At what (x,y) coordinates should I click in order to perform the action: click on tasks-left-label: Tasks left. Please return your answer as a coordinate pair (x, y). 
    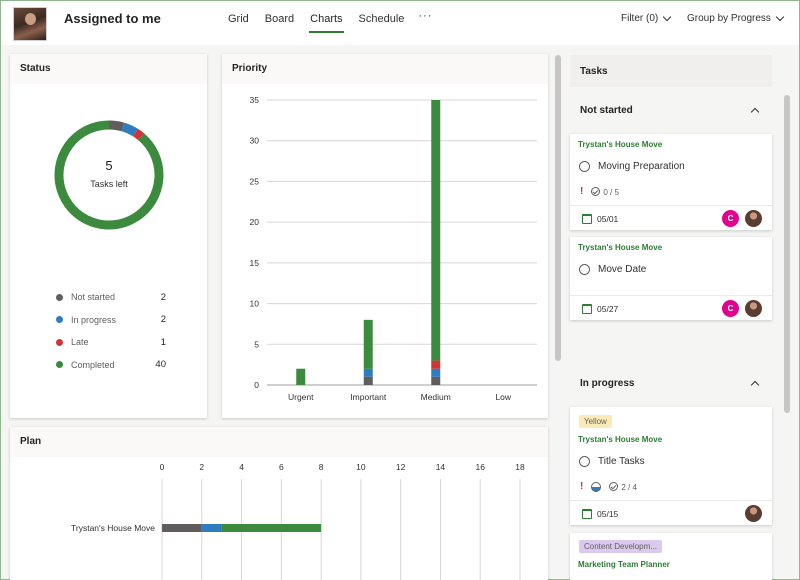
    Looking at the image, I should click on (109, 184).